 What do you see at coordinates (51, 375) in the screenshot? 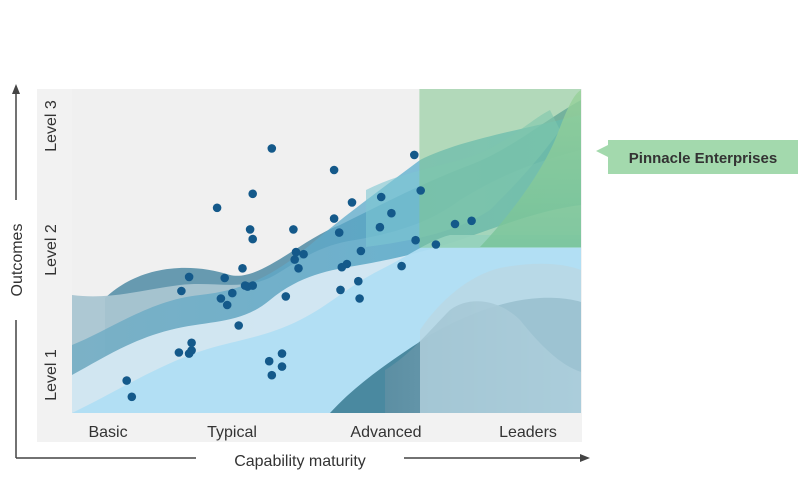
I see `y-tick-label-level-1: Level 1` at bounding box center [51, 375].